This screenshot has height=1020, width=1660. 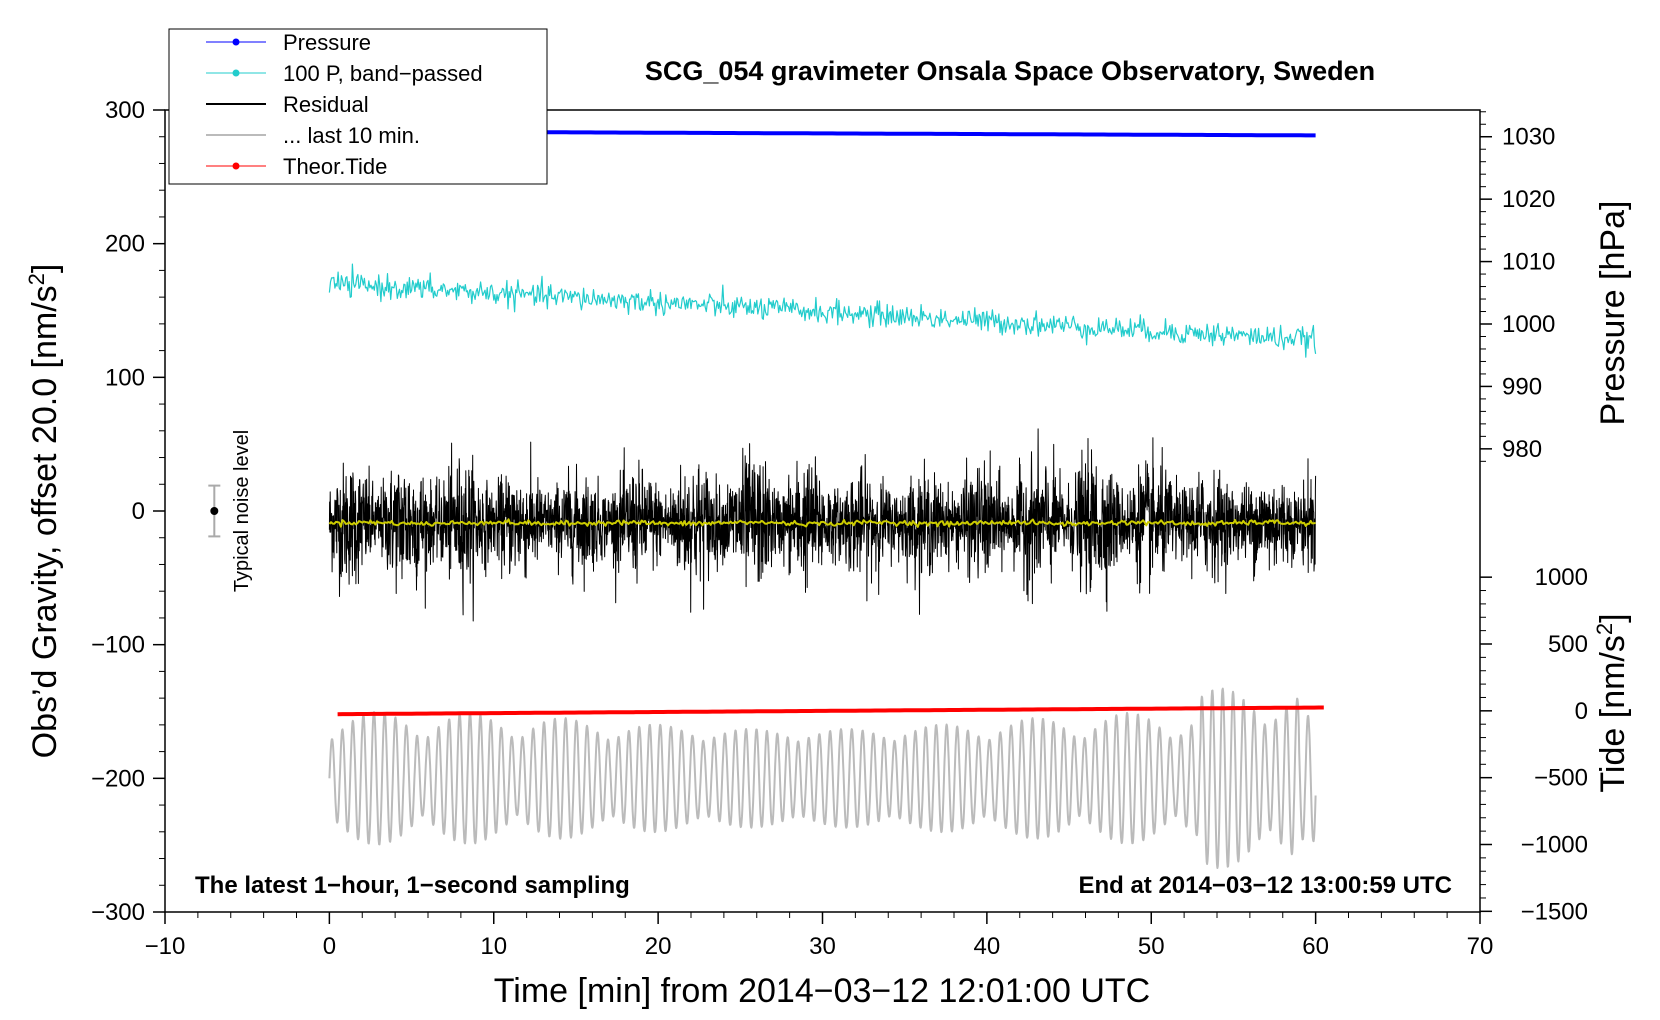 What do you see at coordinates (242, 511) in the screenshot?
I see `noise-level-label: Typical noise level` at bounding box center [242, 511].